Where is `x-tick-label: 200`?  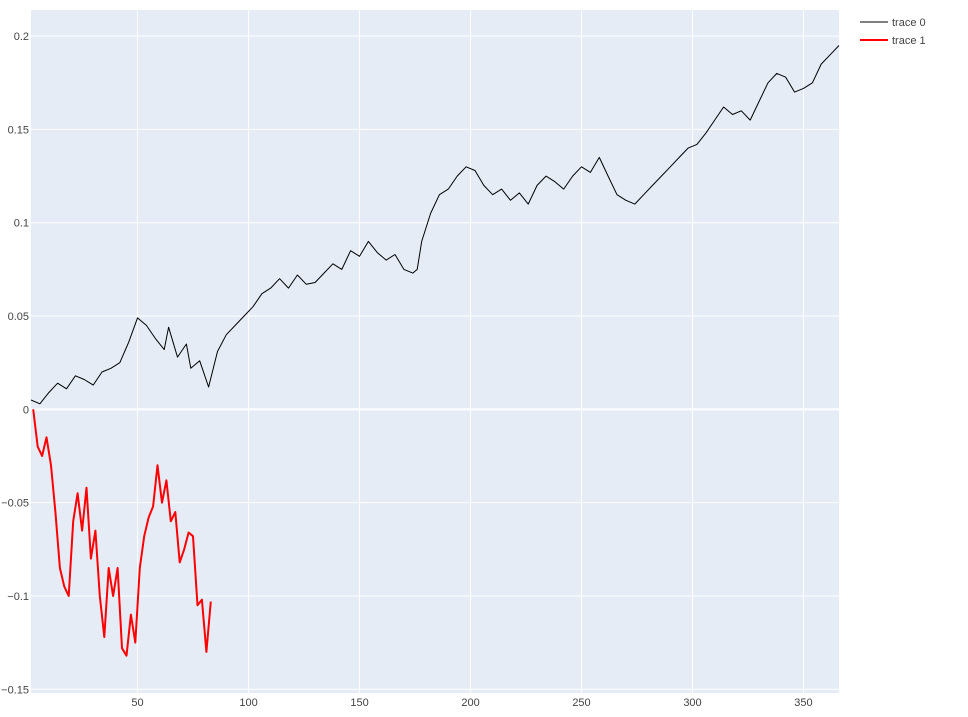
x-tick-label: 200 is located at coordinates (470, 703).